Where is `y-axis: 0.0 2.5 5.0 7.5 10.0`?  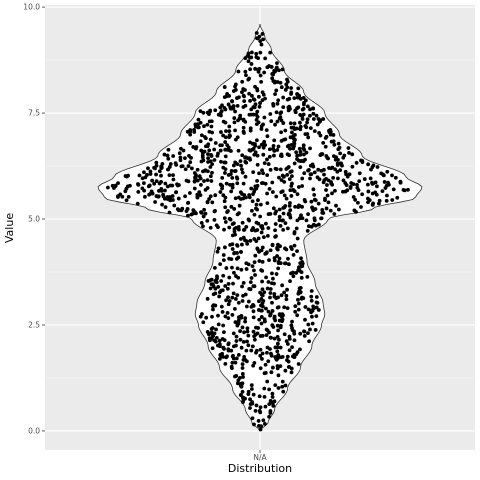 y-axis: 0.0 2.5 5.0 7.5 10.0 is located at coordinates (34, 219).